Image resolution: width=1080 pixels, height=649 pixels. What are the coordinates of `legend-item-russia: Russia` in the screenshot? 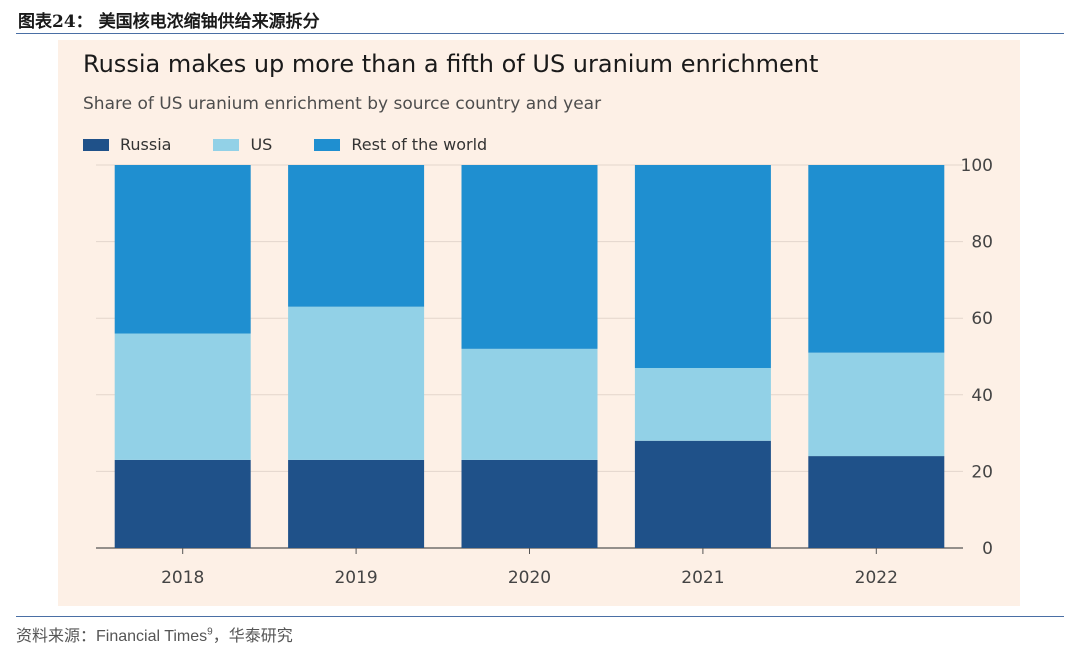 It's located at (127, 144).